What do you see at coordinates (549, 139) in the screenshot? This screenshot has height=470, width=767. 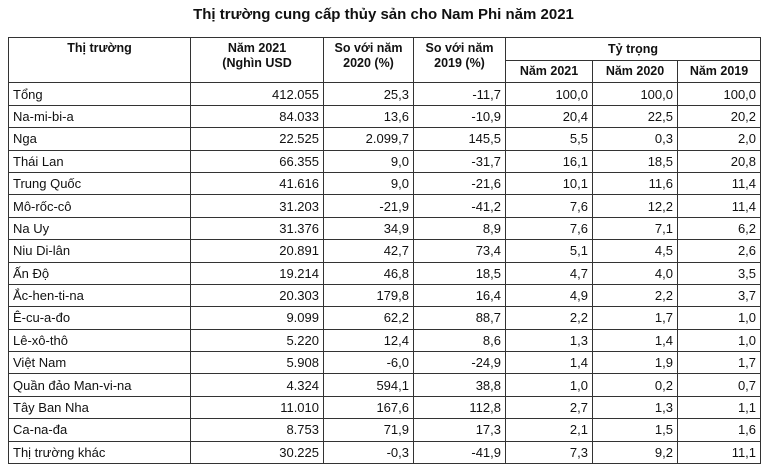 I see `value-cell: 5,5` at bounding box center [549, 139].